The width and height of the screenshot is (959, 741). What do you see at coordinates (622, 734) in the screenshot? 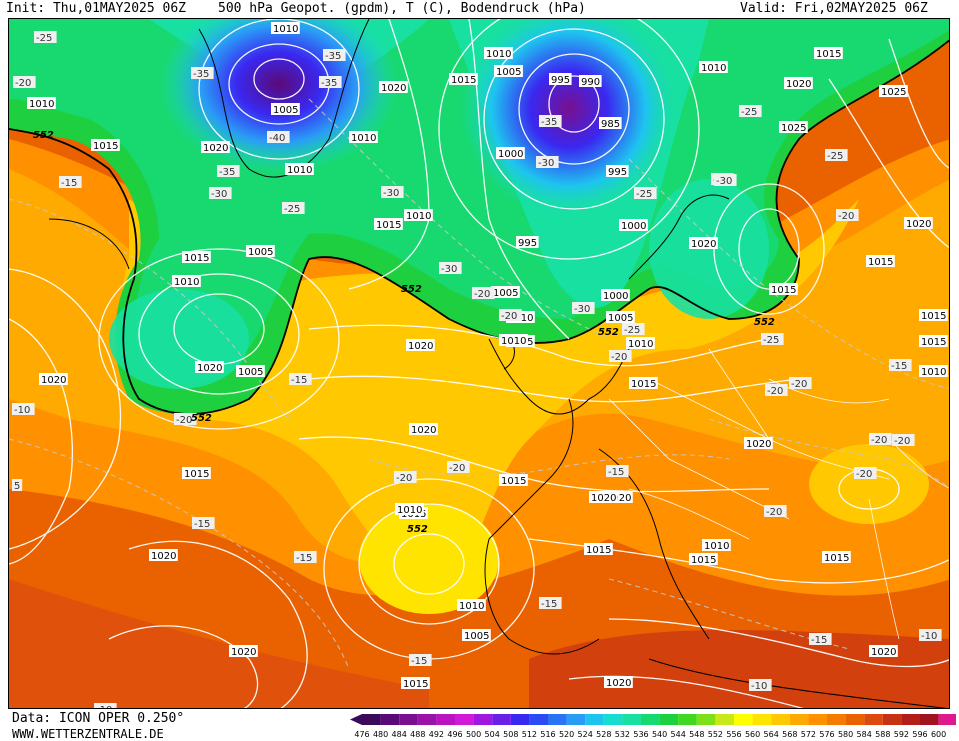
I see `legend-level-label: 532` at bounding box center [622, 734].